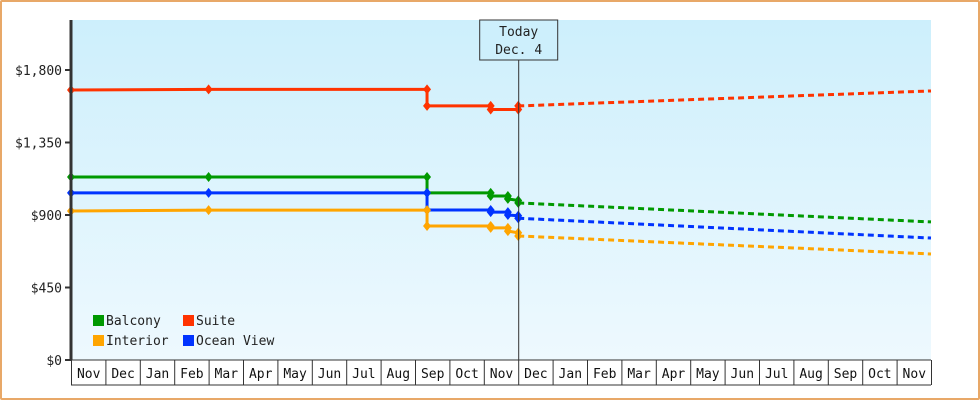  What do you see at coordinates (518, 32) in the screenshot?
I see `today-label: Today` at bounding box center [518, 32].